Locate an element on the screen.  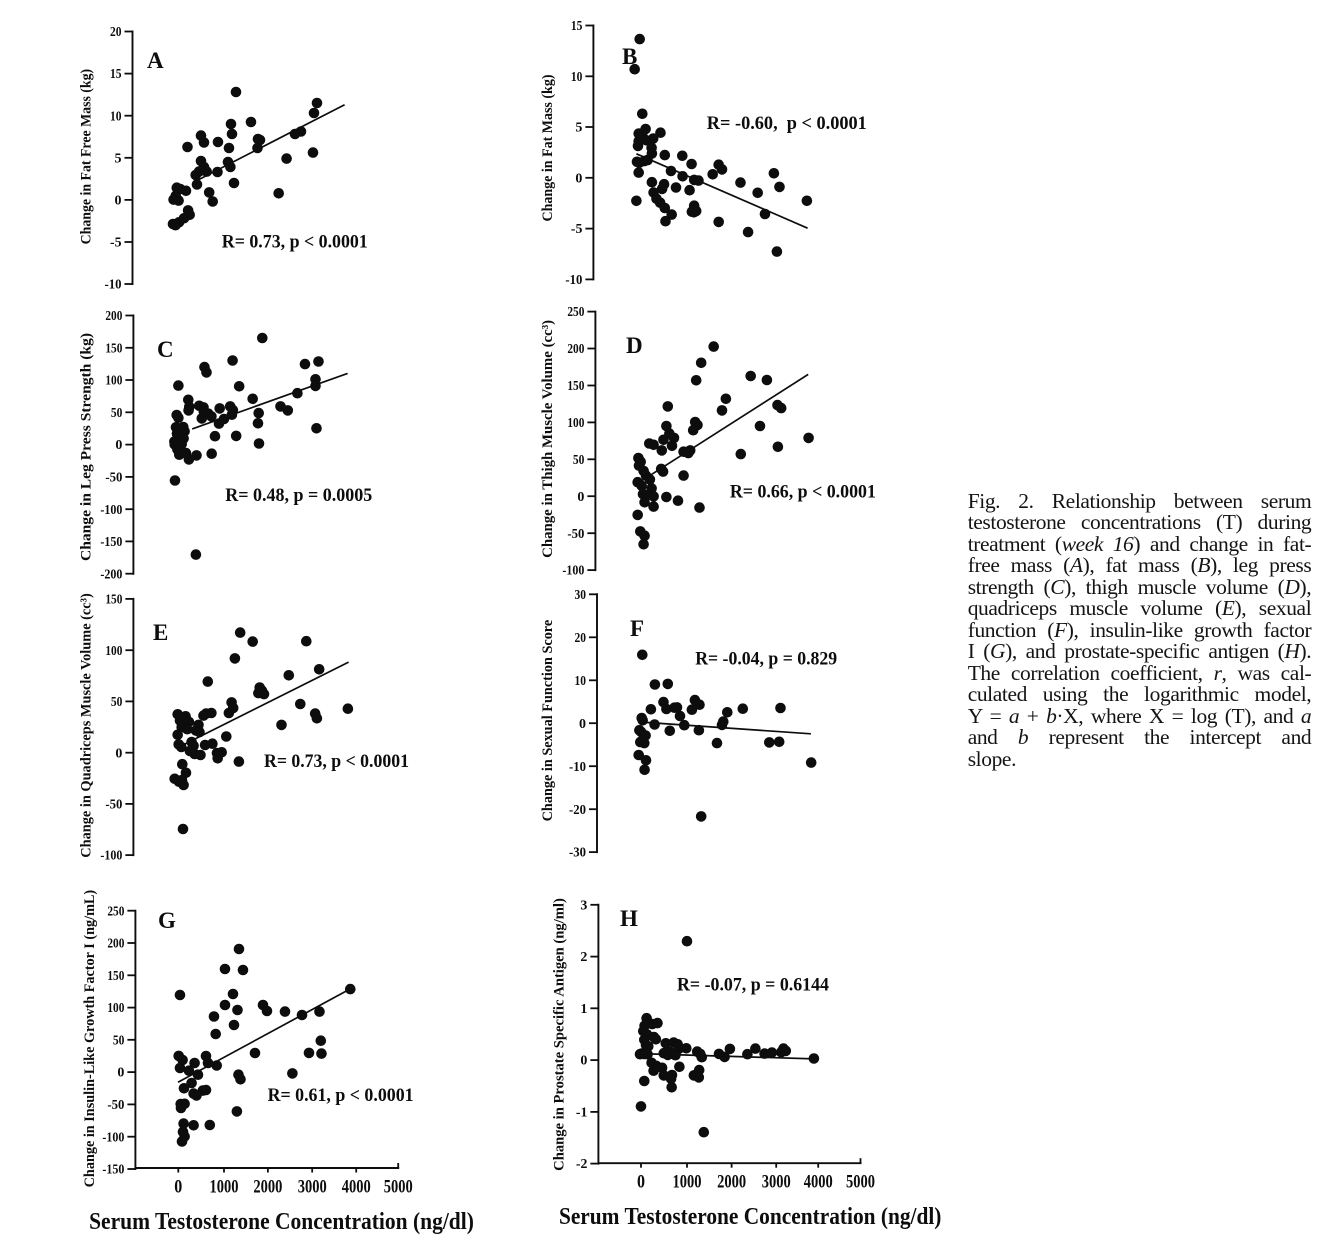
svg-text: -2 is located at coordinates (582, 1163).